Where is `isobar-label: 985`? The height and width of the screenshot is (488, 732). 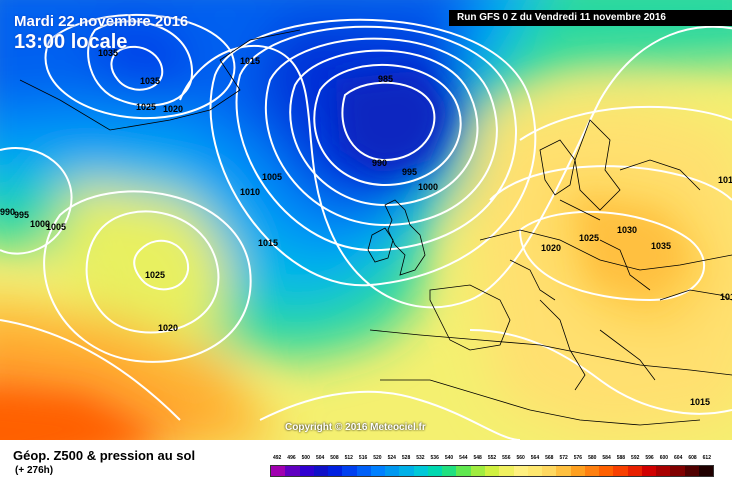
isobar-label: 985 is located at coordinates (385, 79).